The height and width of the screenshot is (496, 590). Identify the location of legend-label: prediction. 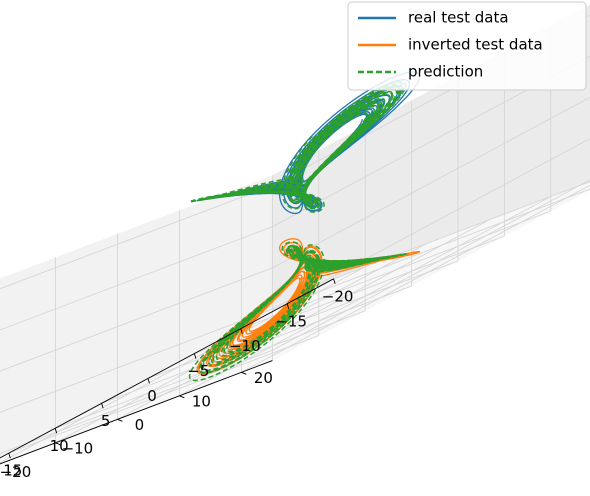
(445, 72).